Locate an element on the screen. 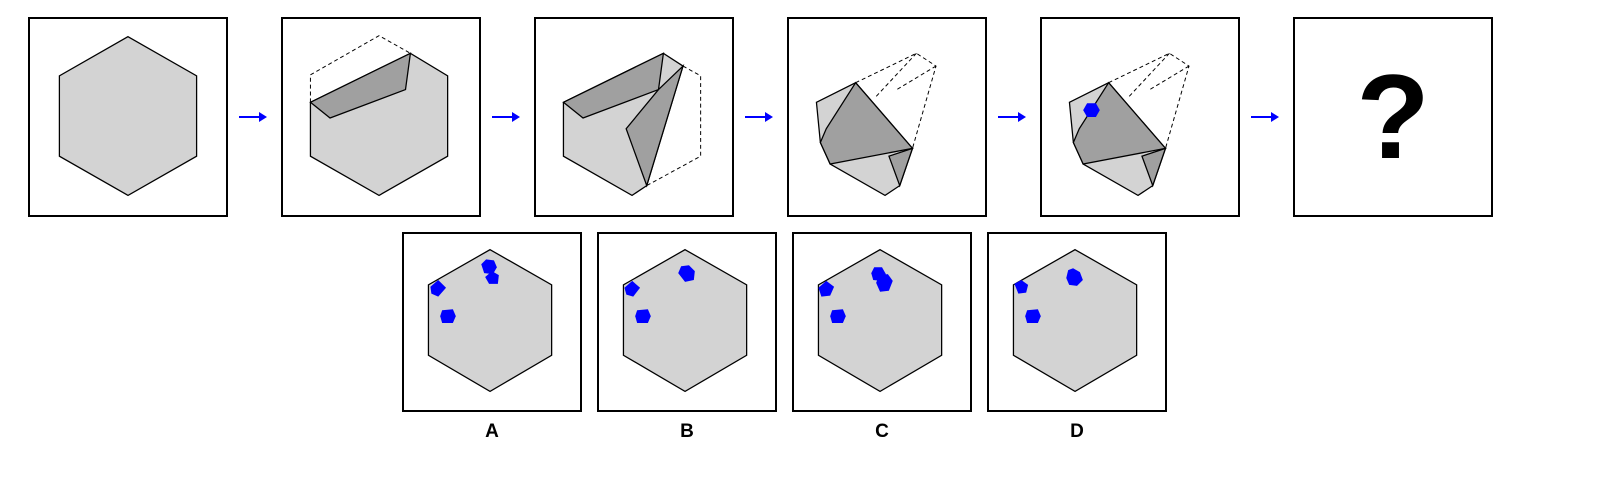 The width and height of the screenshot is (1610, 490). option-b-figure is located at coordinates (685, 320).